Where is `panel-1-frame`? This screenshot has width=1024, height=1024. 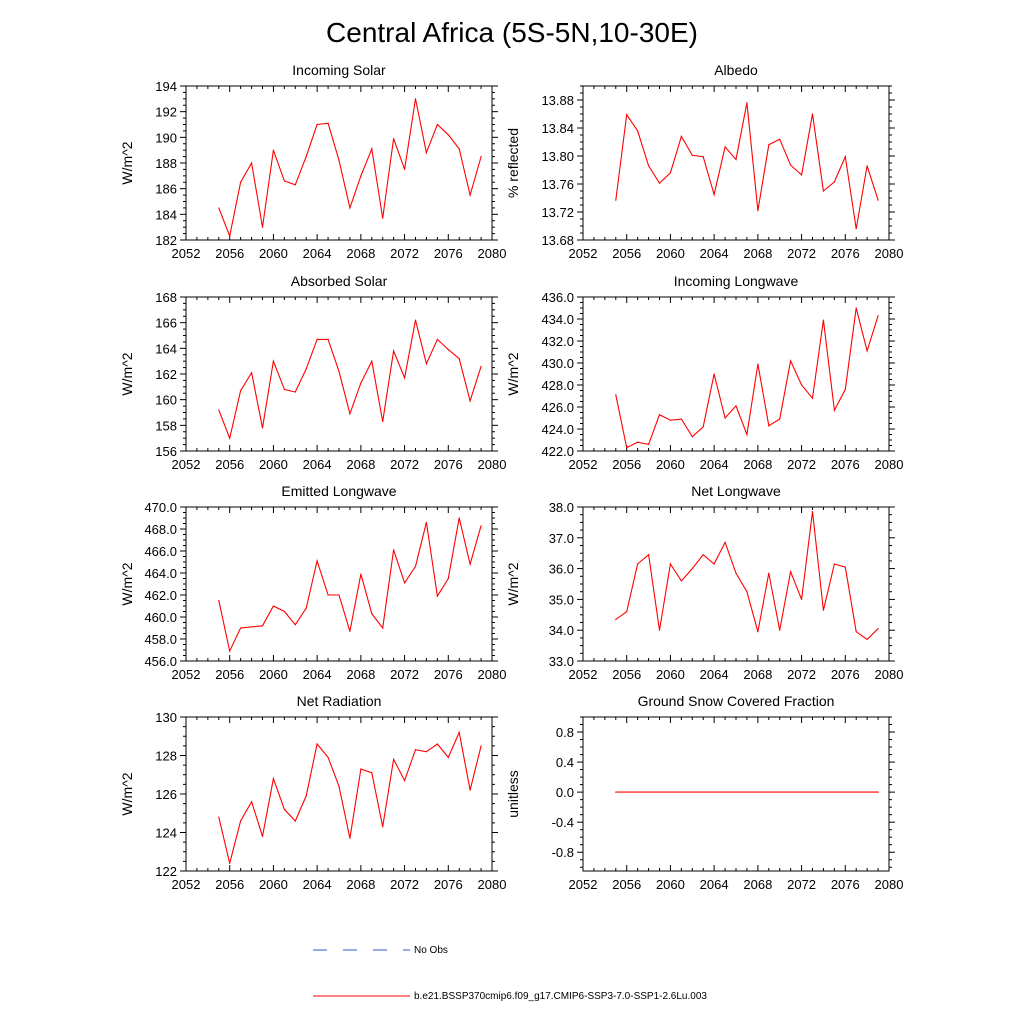 panel-1-frame is located at coordinates (339, 163).